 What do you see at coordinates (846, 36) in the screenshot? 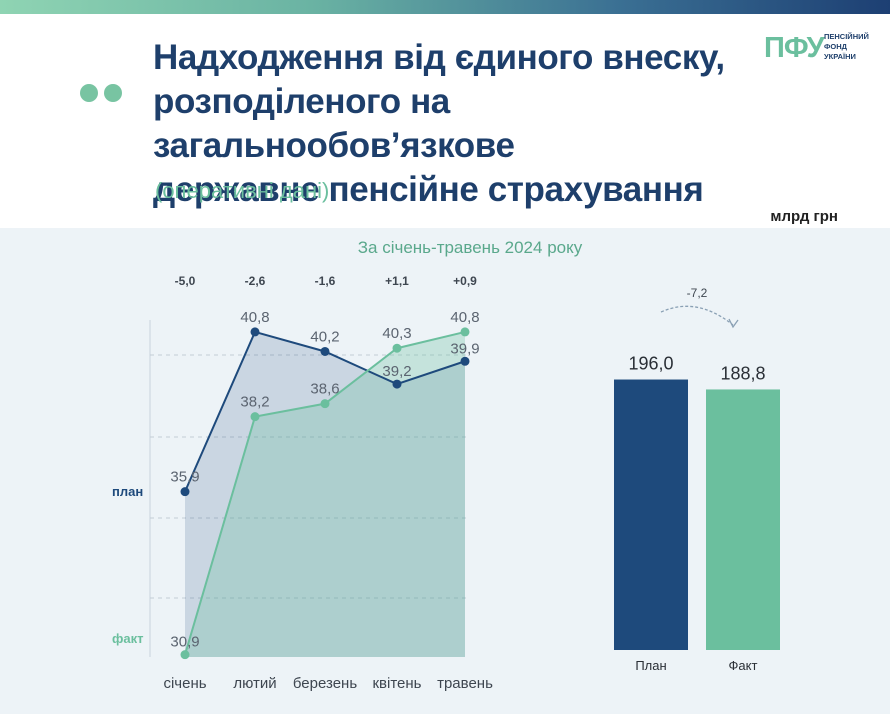
I see `logo-text-line: ПЕНСІЙНИЙ` at bounding box center [846, 36].